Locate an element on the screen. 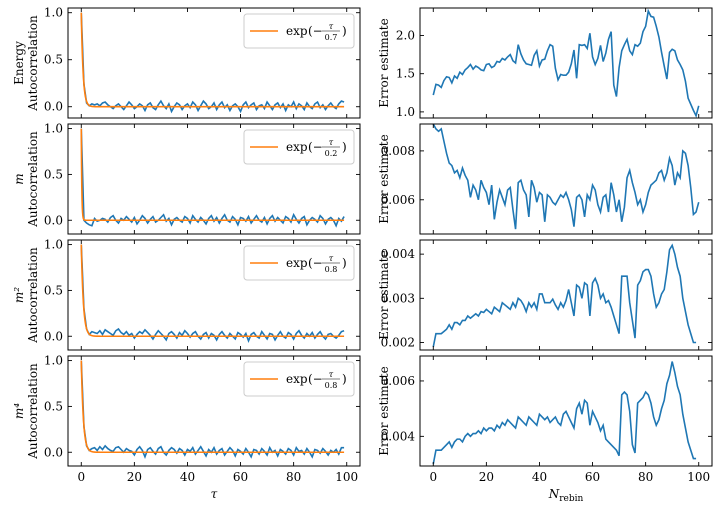 The height and width of the screenshot is (517, 719). legend: exp (− τ 0.7) is located at coordinates (299, 31).